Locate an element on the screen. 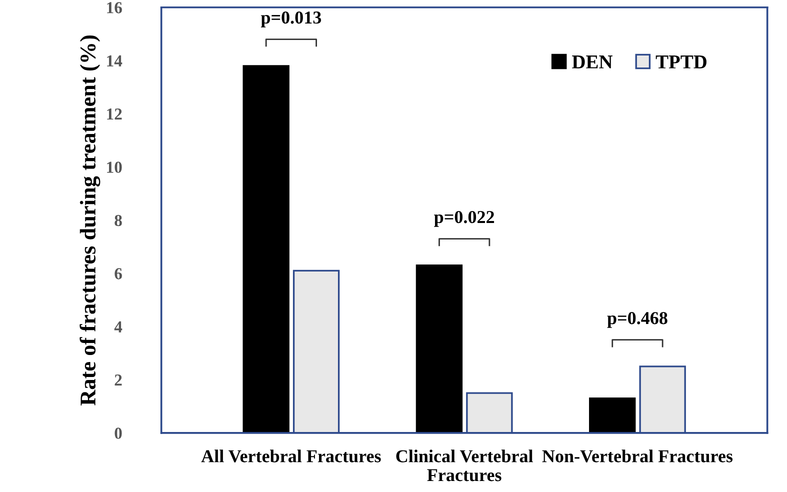  x-tick-label: All Vertebral Fractures is located at coordinates (291, 456).